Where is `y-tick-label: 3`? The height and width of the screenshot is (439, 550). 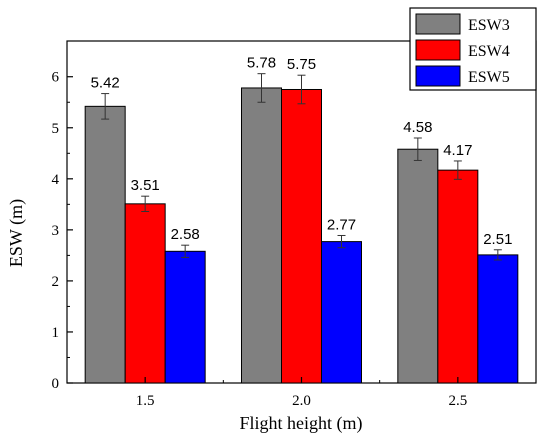 y-tick-label: 3 is located at coordinates (56, 231).